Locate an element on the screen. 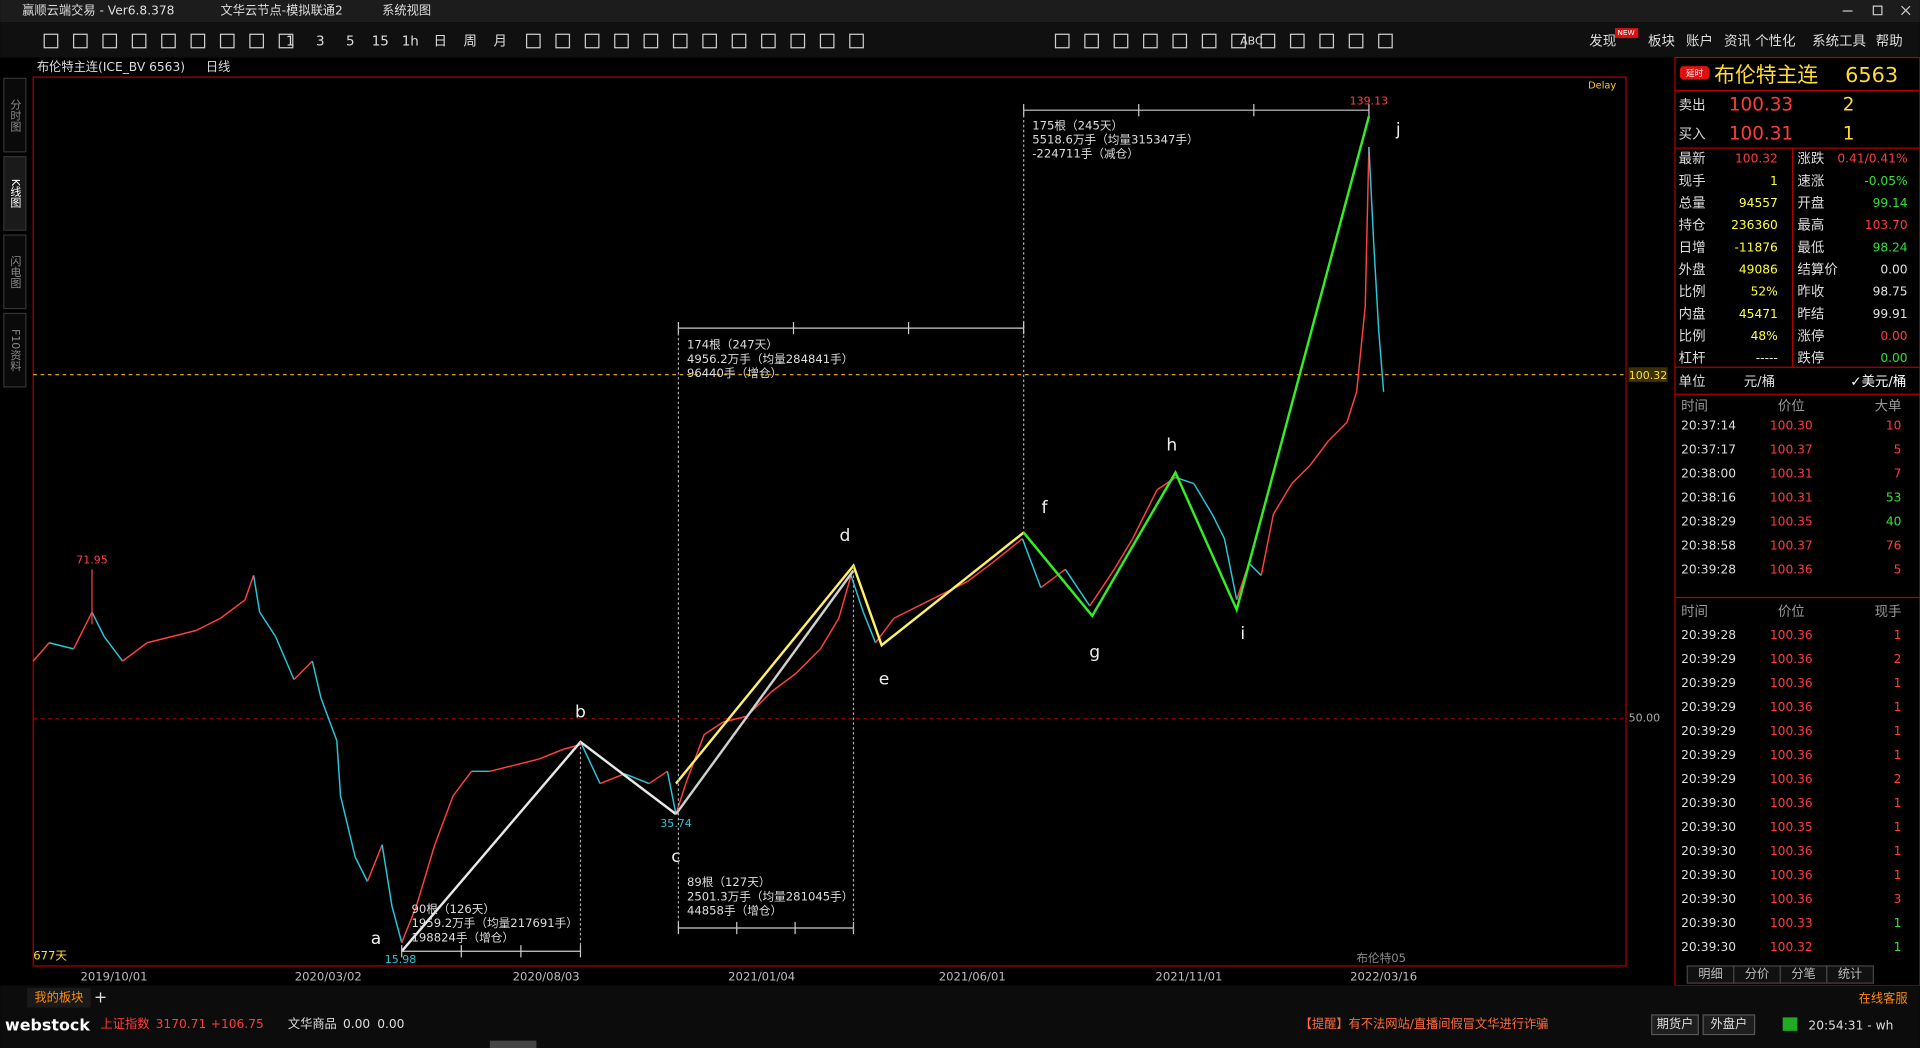 The width and height of the screenshot is (1920, 1048). period-button: 1 is located at coordinates (290, 42).